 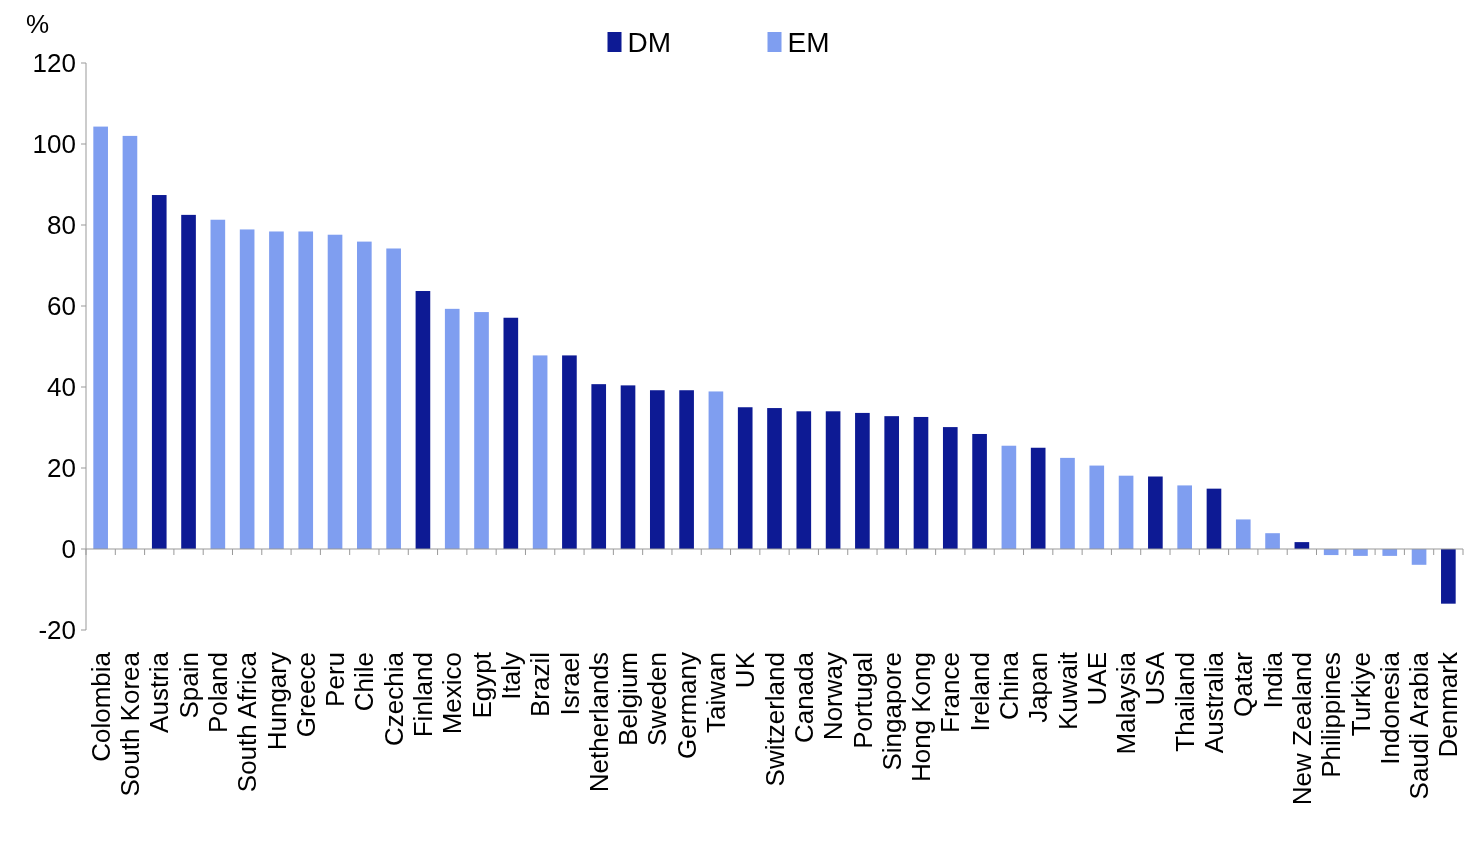 I want to click on x-tick-label: Brazil, so click(x=540, y=685).